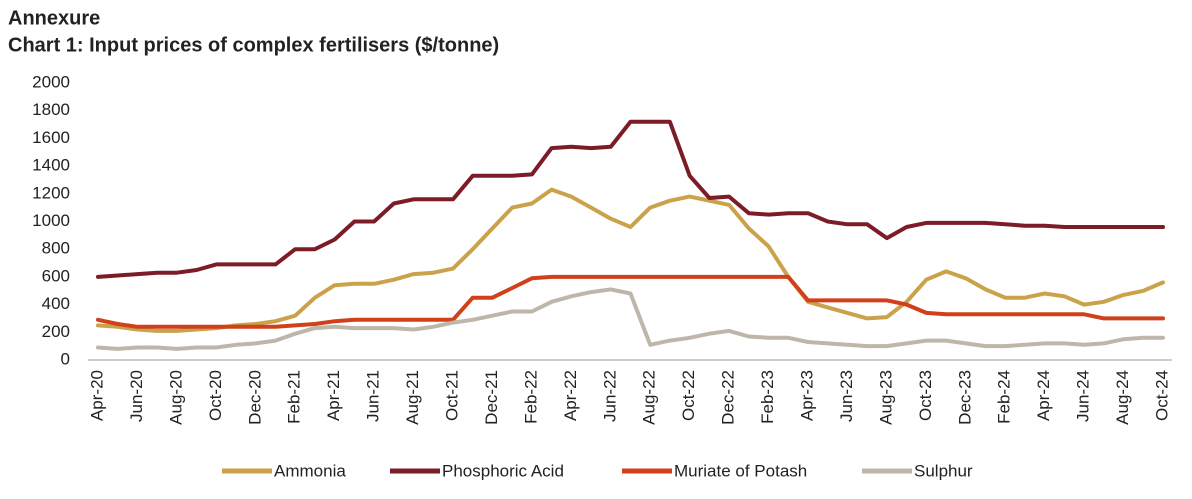 This screenshot has height=499, width=1192. I want to click on y-tick-label: 2000, so click(51, 81).